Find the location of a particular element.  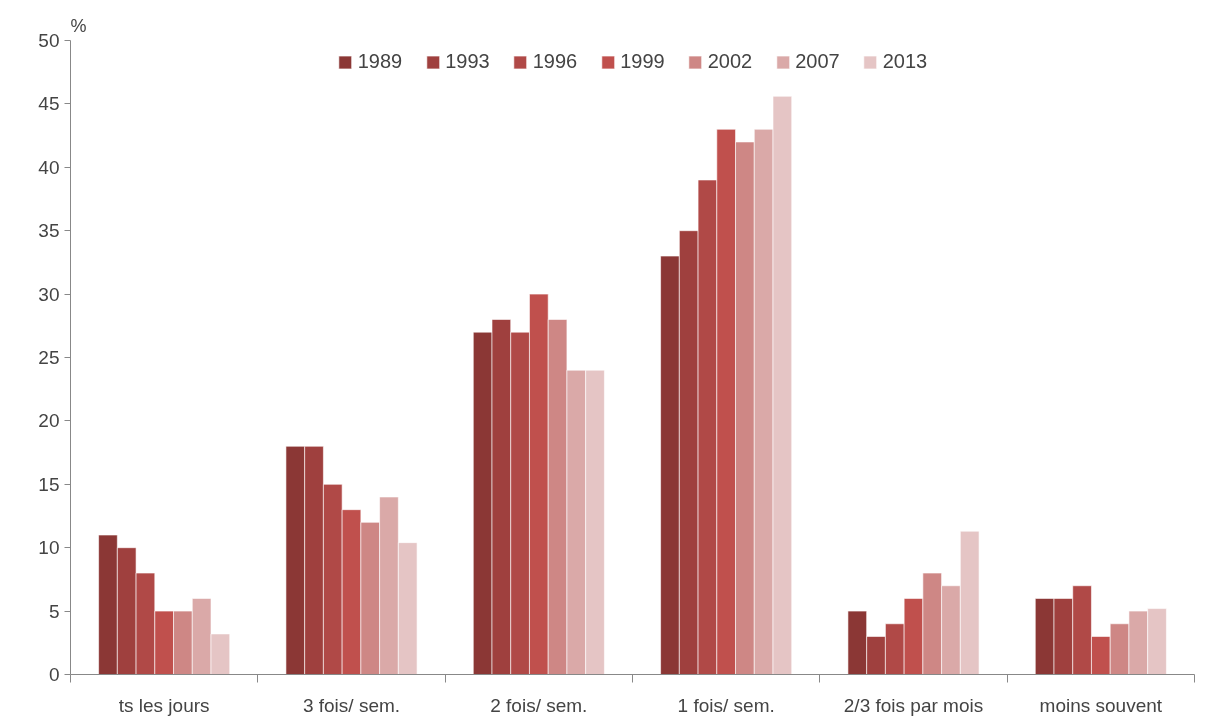

legend-label: 1996 is located at coordinates (555, 61).